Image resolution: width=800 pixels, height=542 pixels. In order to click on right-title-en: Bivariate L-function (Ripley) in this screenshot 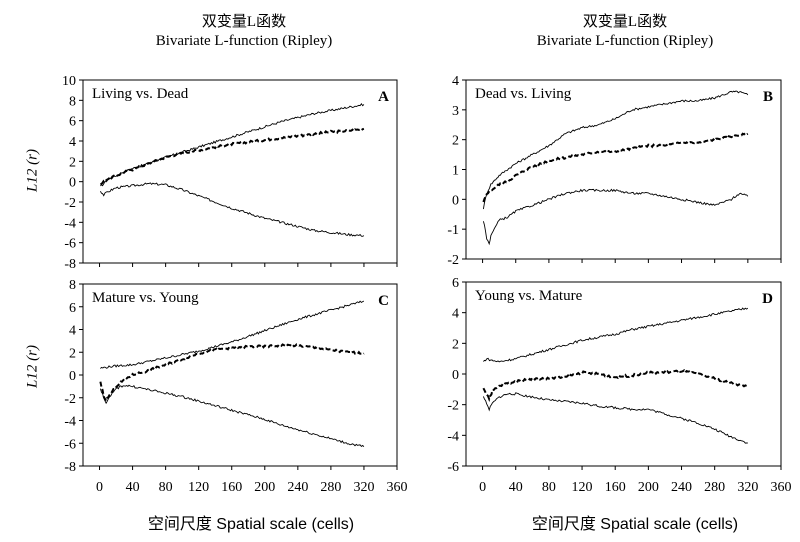, I will do `click(625, 41)`.